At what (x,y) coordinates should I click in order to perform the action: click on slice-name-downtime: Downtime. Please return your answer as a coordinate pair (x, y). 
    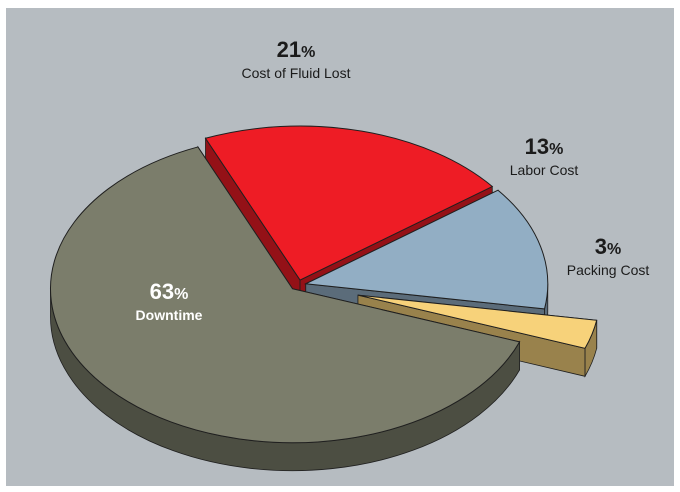
    Looking at the image, I should click on (169, 315).